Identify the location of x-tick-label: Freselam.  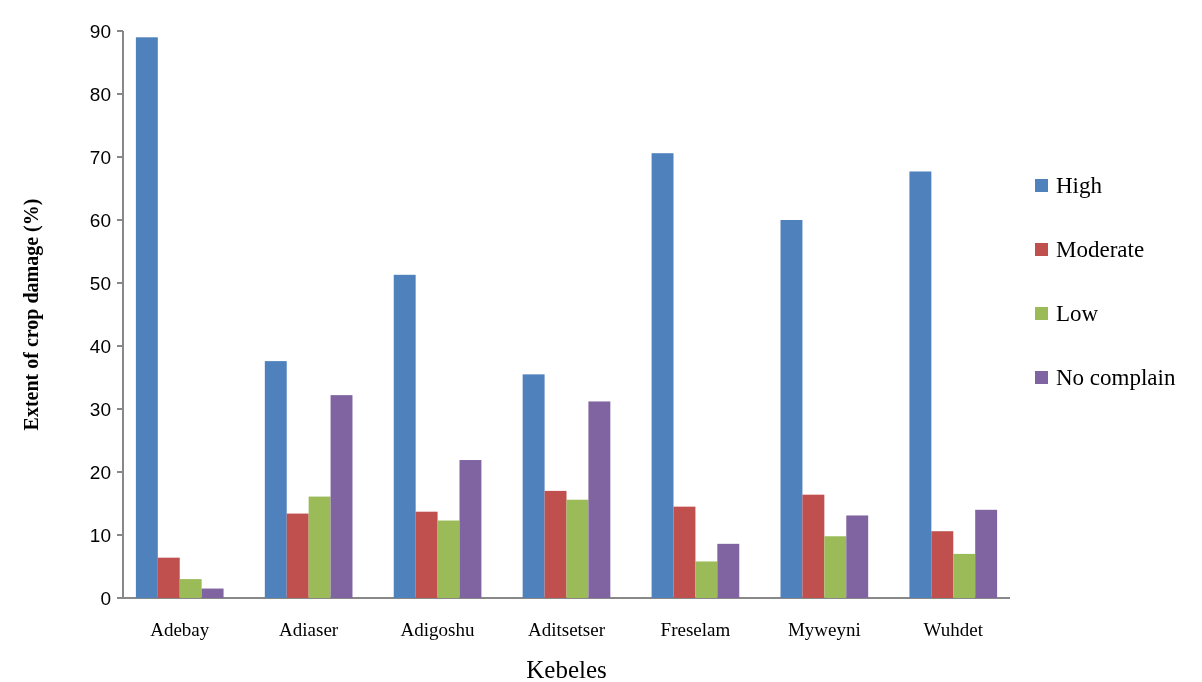
(695, 629).